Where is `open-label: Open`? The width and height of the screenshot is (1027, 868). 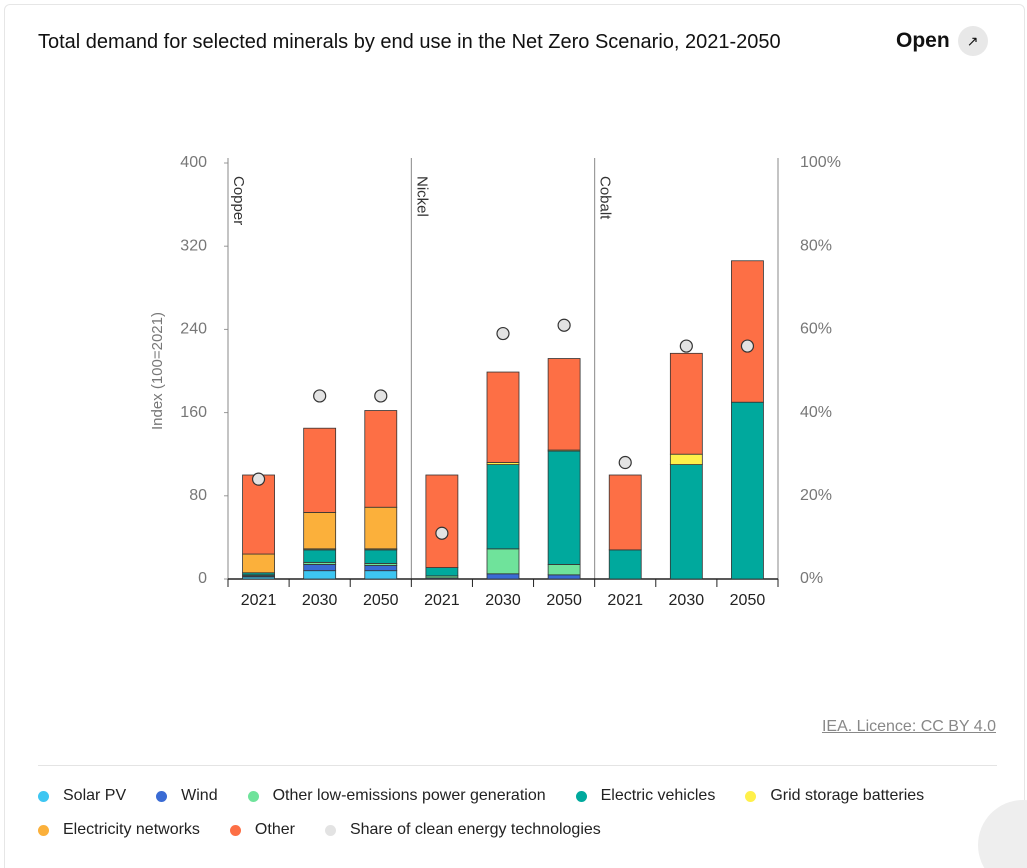 open-label: Open is located at coordinates (923, 40).